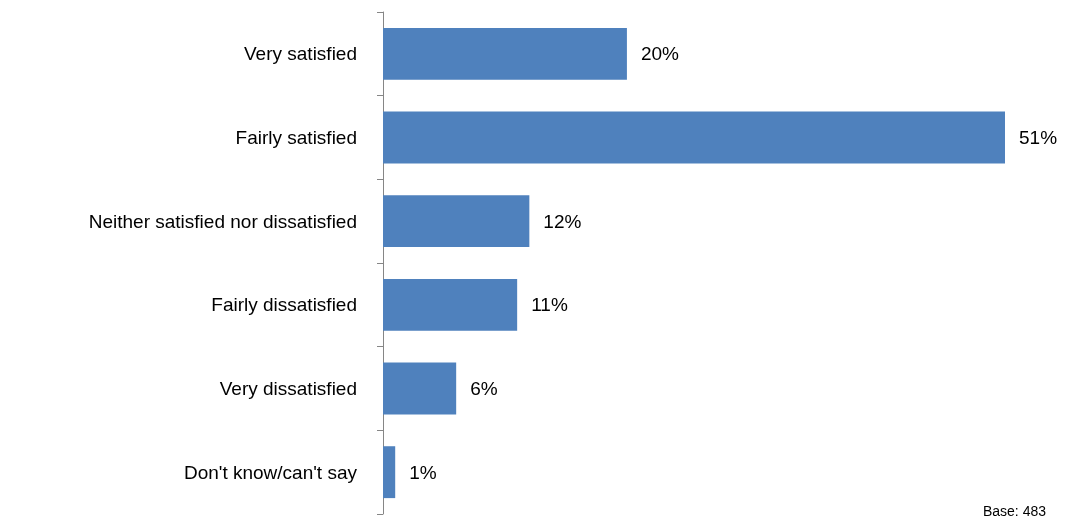  Describe the element at coordinates (1038, 137) in the screenshot. I see `data-label: 51%` at that location.